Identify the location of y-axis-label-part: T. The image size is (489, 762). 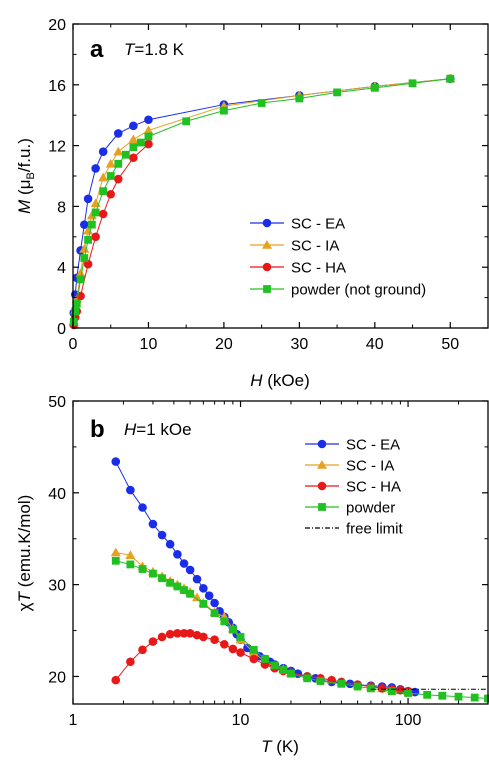
(24, 596).